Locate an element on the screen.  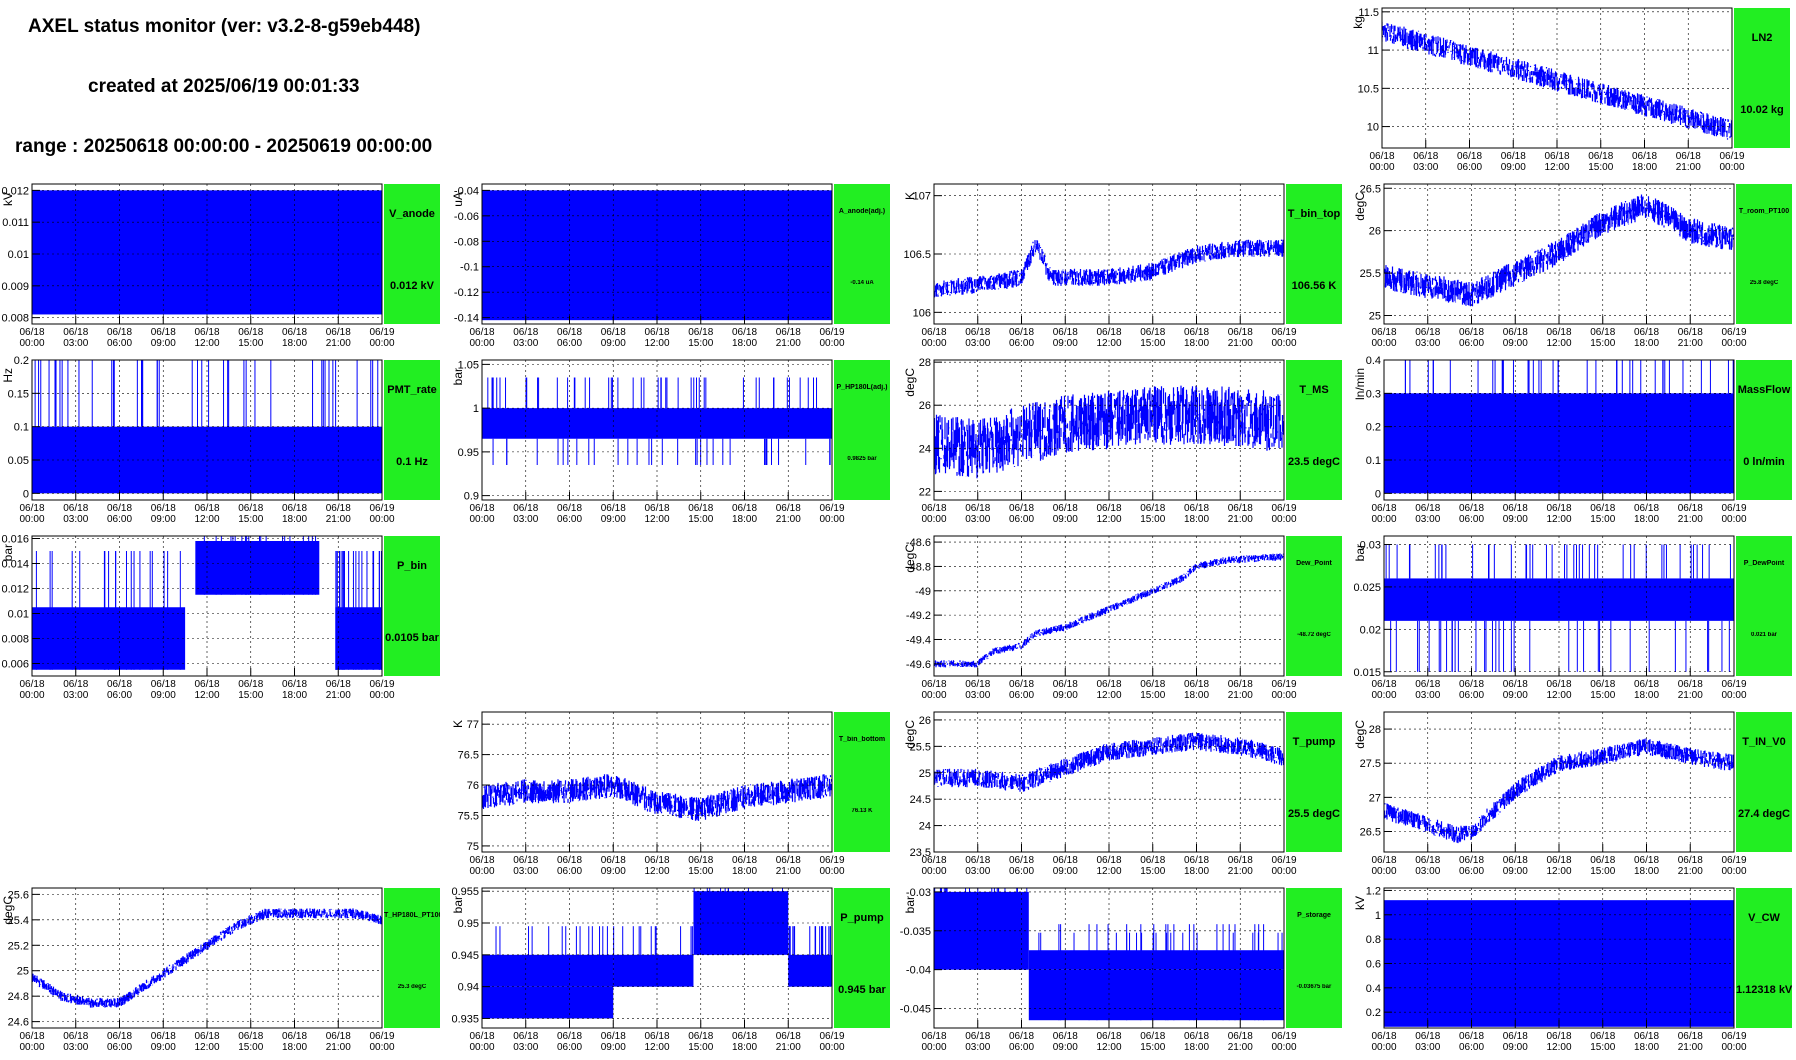
y-axis-label: ln/min is located at coordinates (1360, 384).